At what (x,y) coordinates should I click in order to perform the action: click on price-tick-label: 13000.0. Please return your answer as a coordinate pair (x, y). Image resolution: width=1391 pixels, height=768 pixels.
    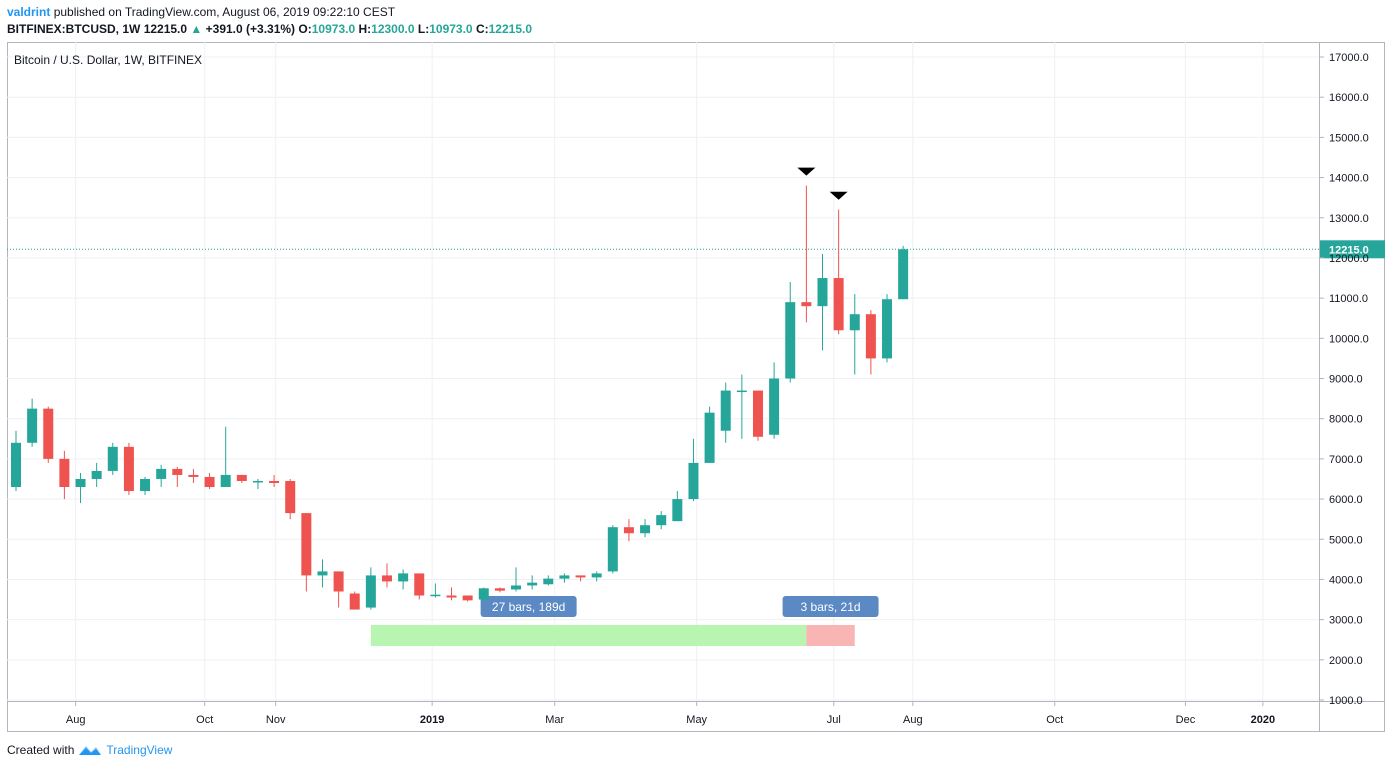
    Looking at the image, I should click on (1349, 219).